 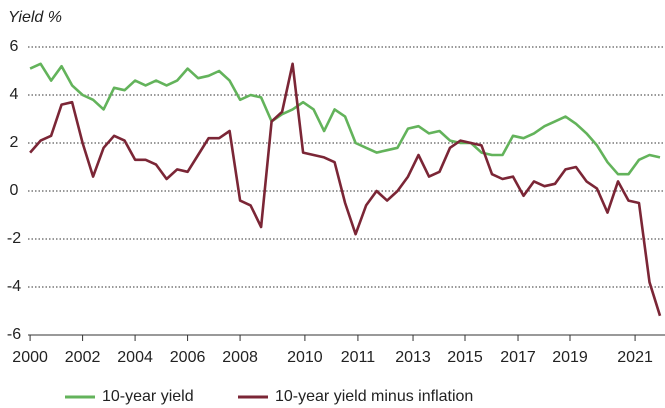 I want to click on x-tick-label: 2008, so click(x=240, y=357).